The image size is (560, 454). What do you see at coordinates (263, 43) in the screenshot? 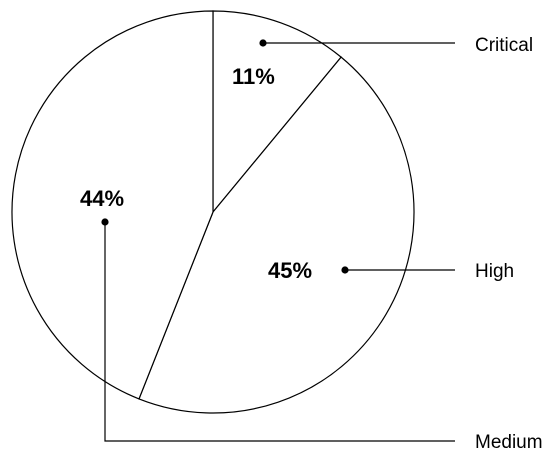
I see `leader-dot-critical` at bounding box center [263, 43].